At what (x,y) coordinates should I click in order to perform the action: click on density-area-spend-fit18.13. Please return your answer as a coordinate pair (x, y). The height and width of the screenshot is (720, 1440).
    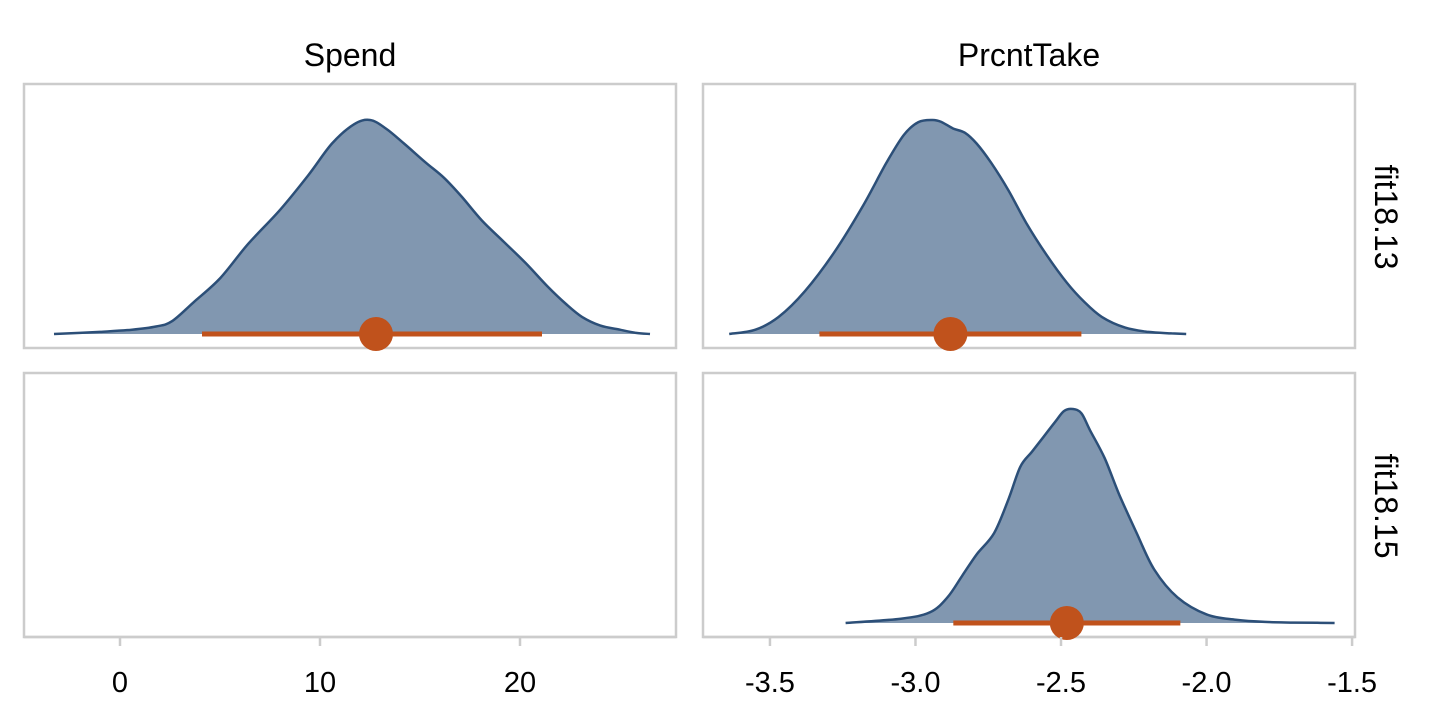
    Looking at the image, I should click on (352, 227).